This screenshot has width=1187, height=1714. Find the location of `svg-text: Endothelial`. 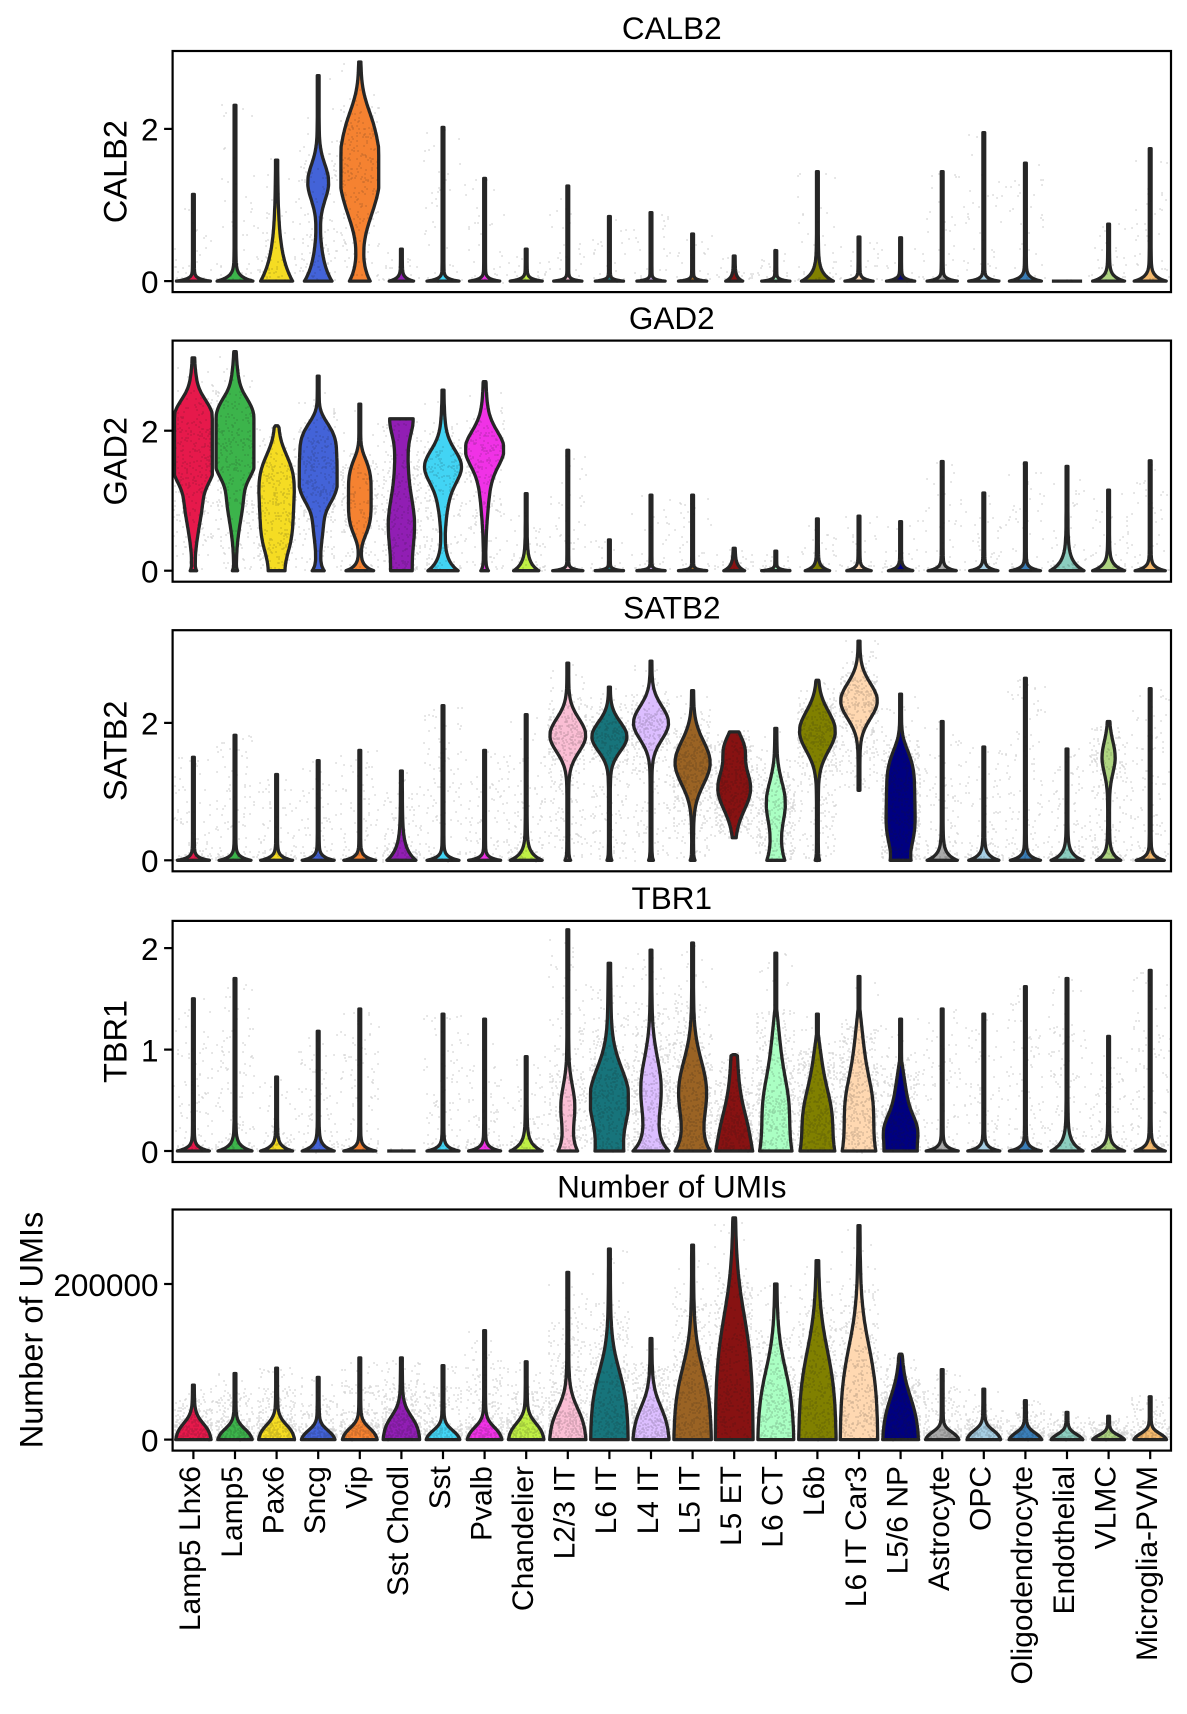

svg-text: Endothelial is located at coordinates (1064, 1540).